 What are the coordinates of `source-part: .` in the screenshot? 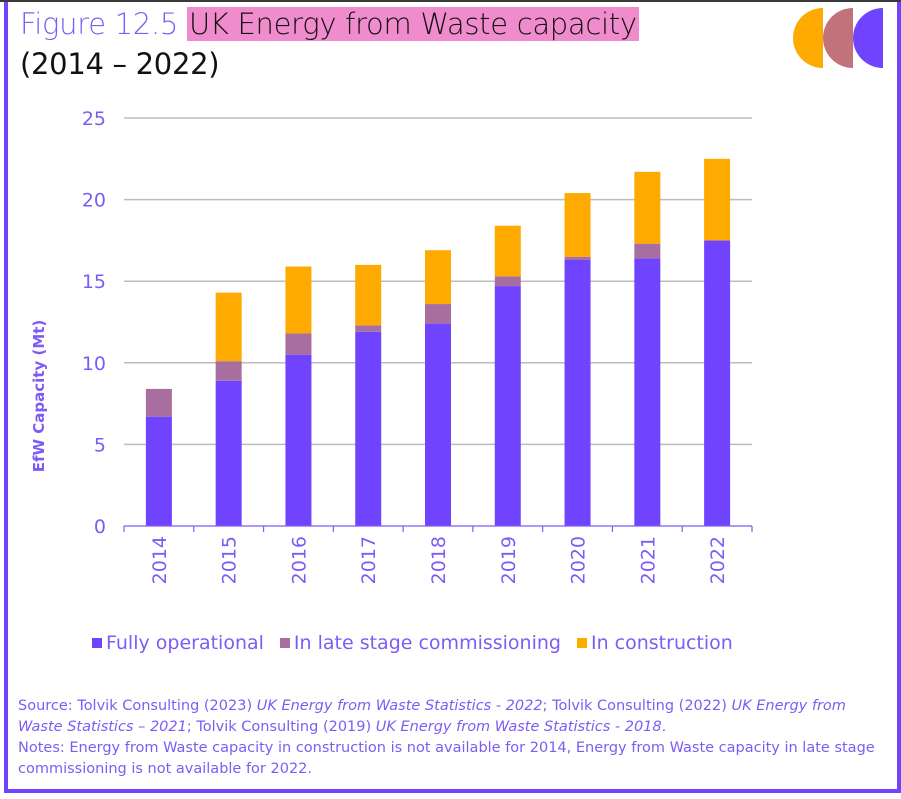 It's located at (664, 727).